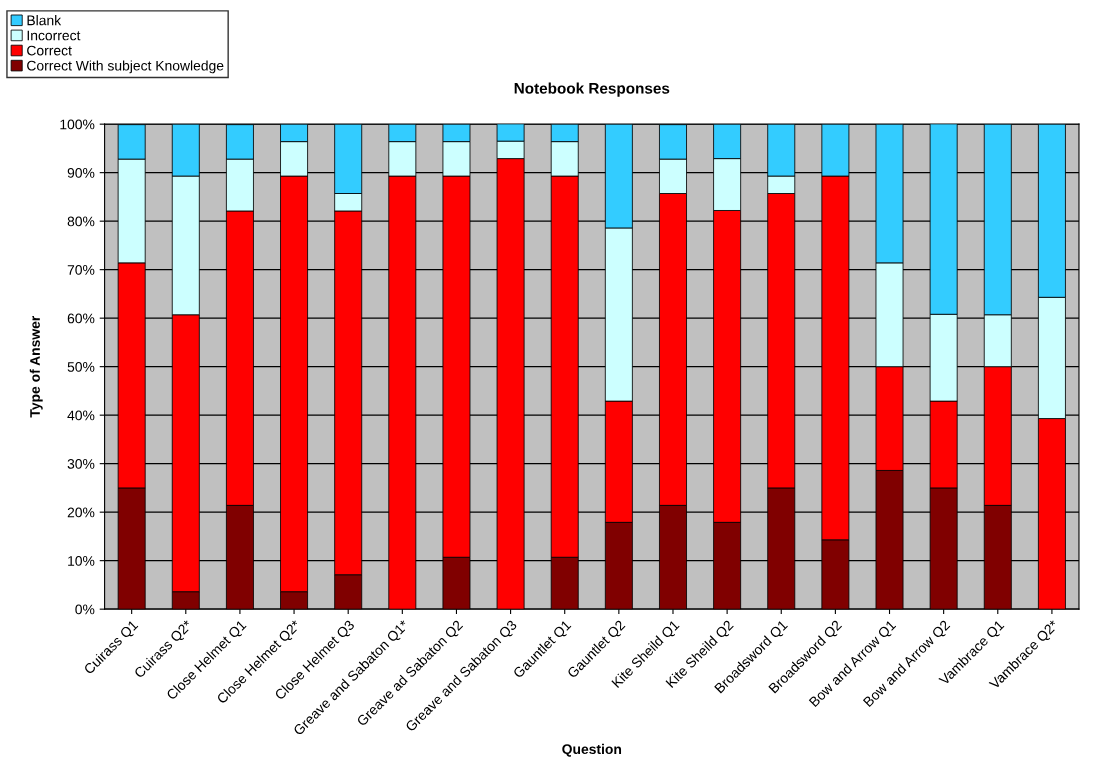 The height and width of the screenshot is (776, 1101). What do you see at coordinates (81, 366) in the screenshot?
I see `y-tick-label: 50%` at bounding box center [81, 366].